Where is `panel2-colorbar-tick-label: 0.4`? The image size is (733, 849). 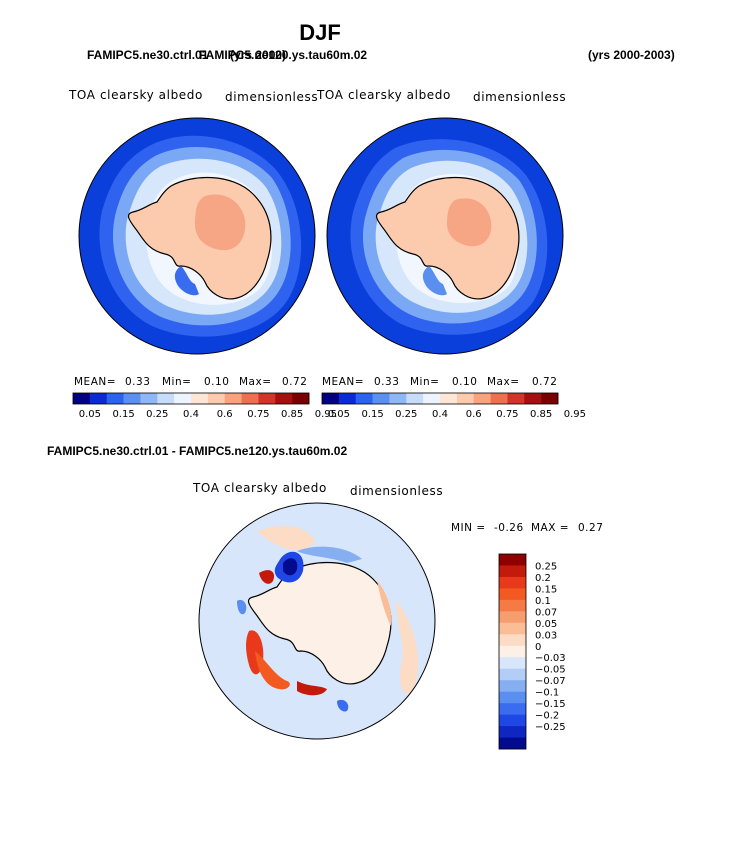 panel2-colorbar-tick-label: 0.4 is located at coordinates (440, 414).